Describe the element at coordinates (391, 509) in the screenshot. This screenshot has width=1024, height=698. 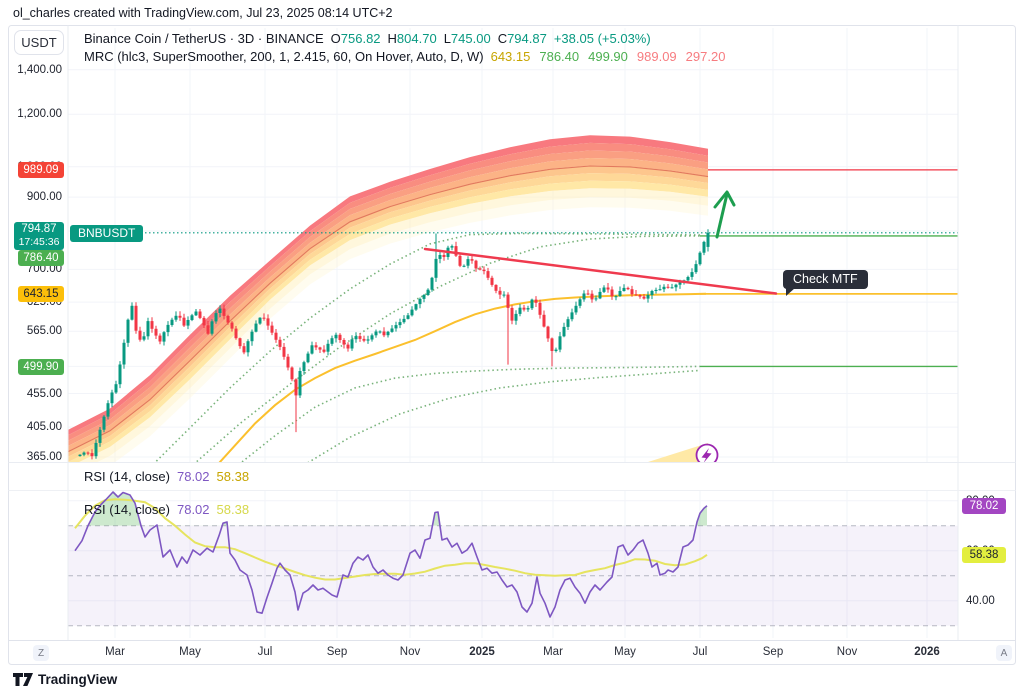
I see `rsi-overbought-fill` at that location.